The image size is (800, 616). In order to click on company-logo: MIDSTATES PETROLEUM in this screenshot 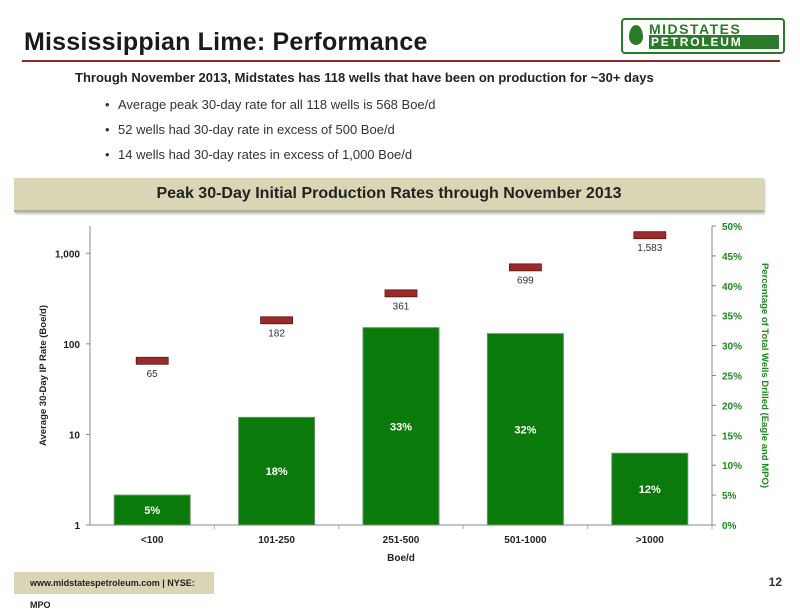, I will do `click(703, 36)`.